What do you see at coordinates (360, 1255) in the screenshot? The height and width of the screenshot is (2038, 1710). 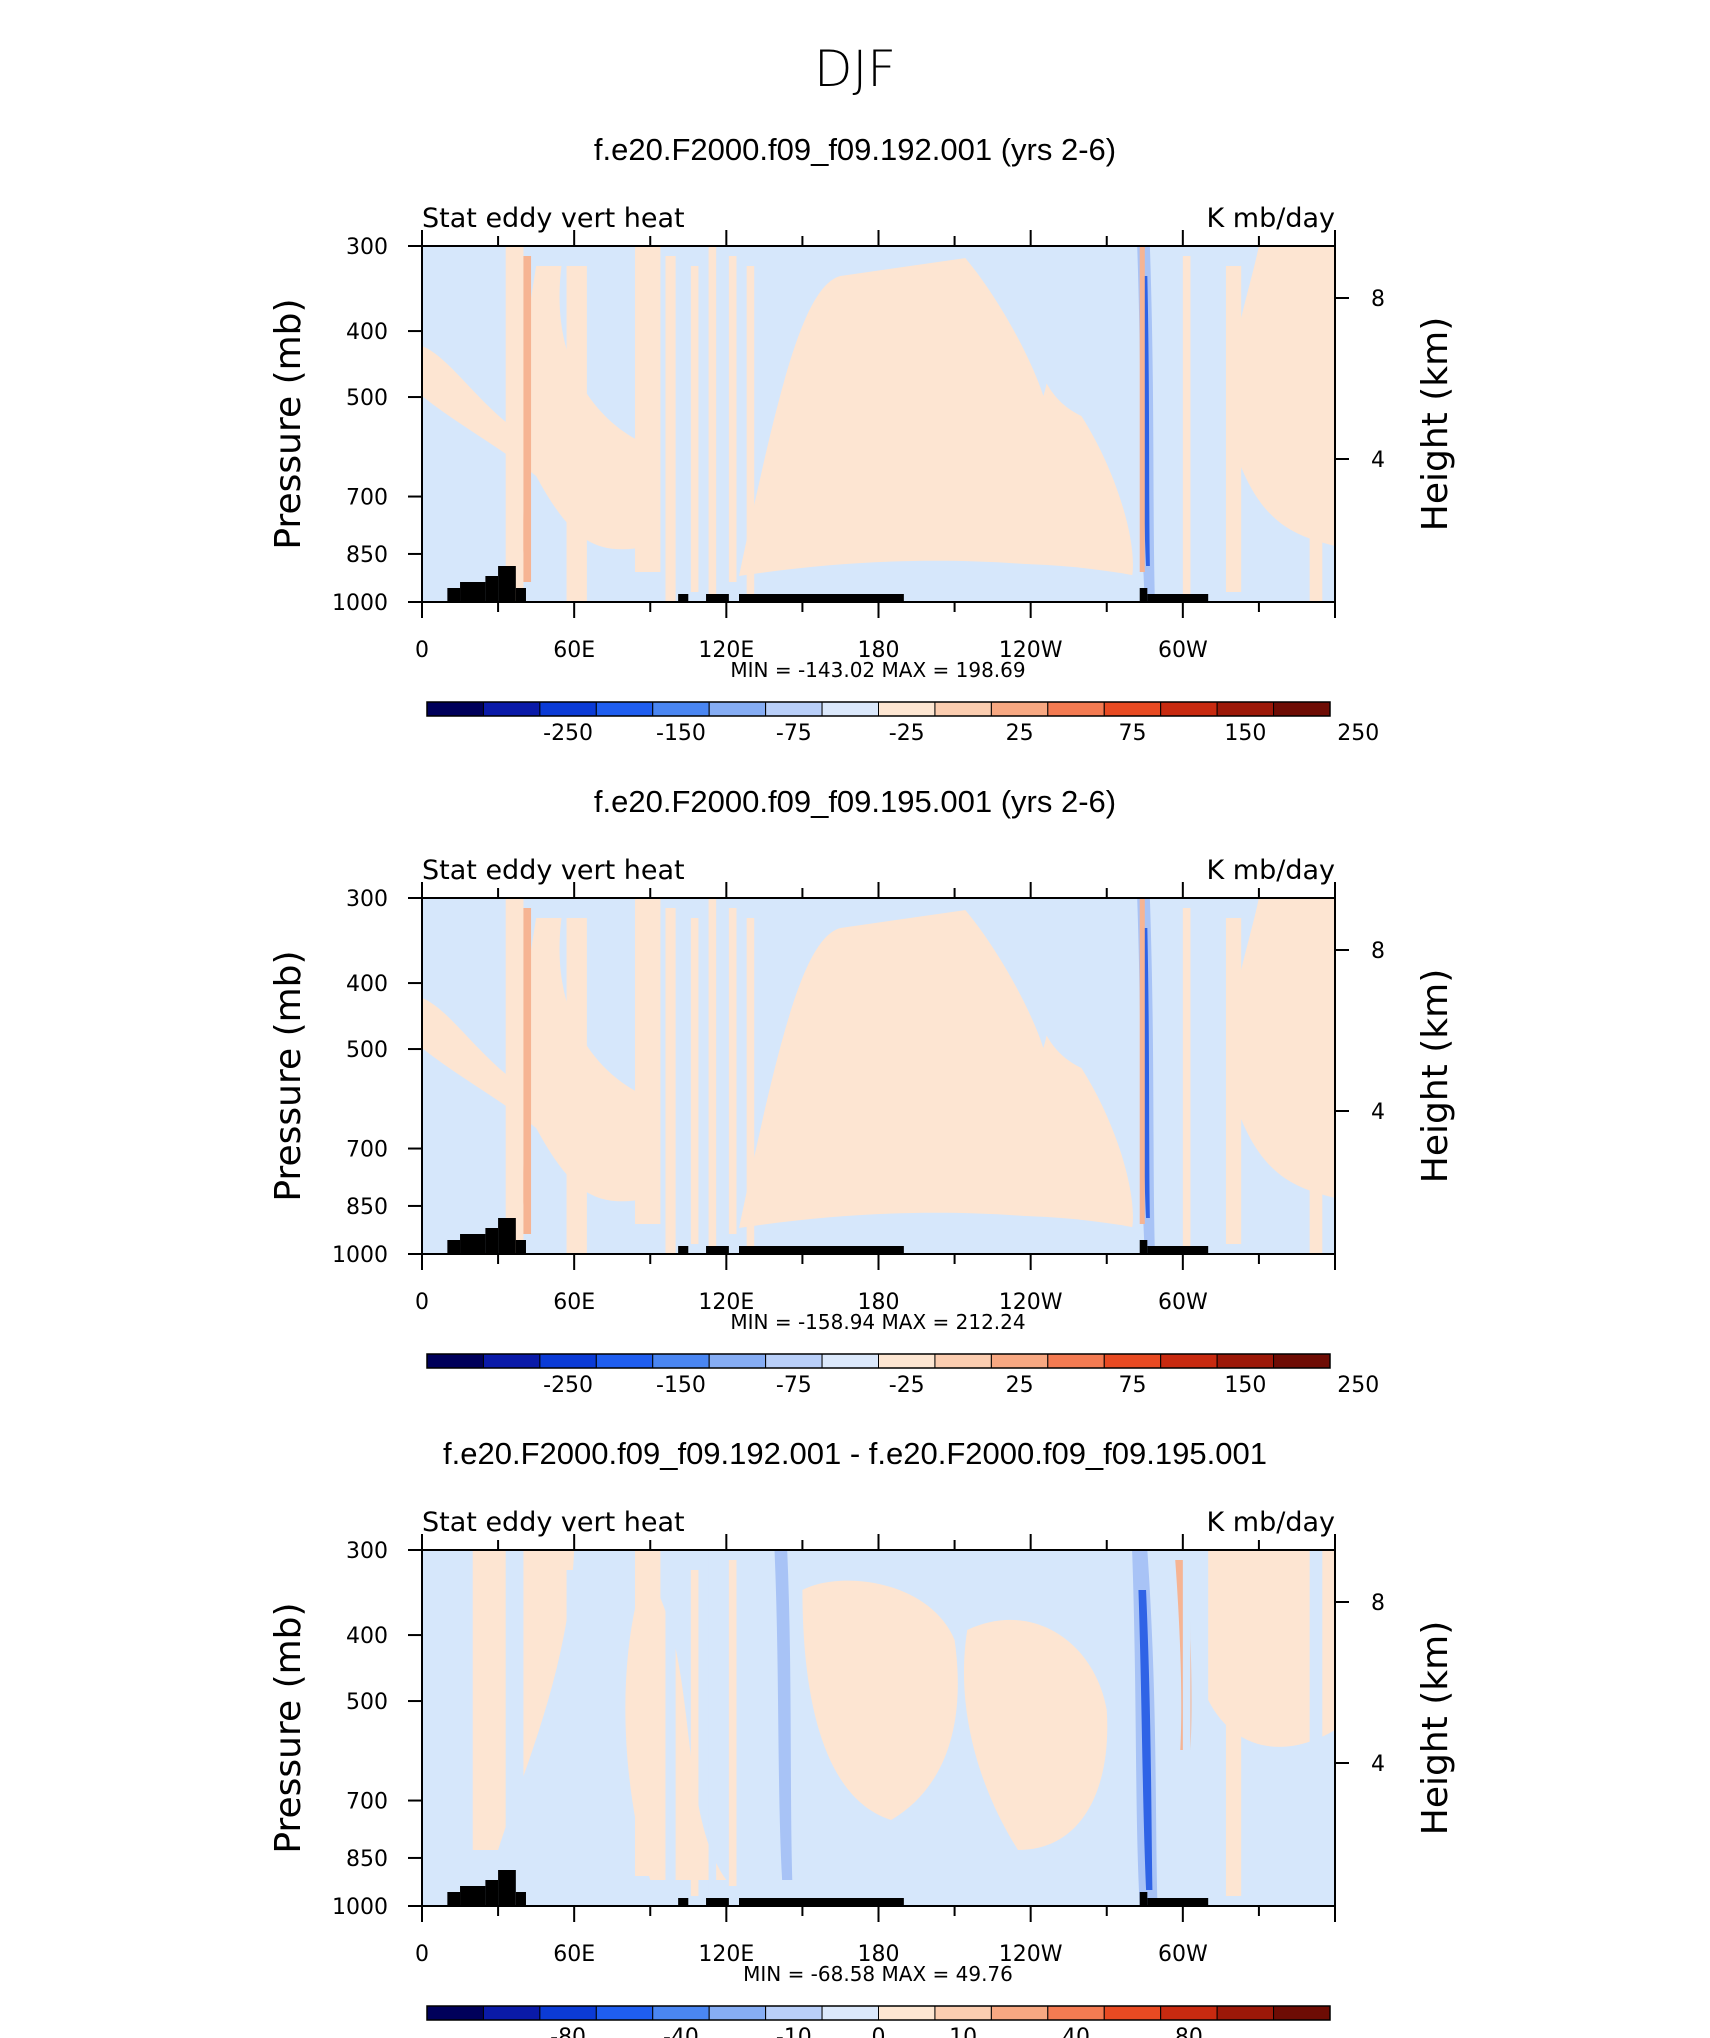 I see `y-tick-label: 1000` at bounding box center [360, 1255].